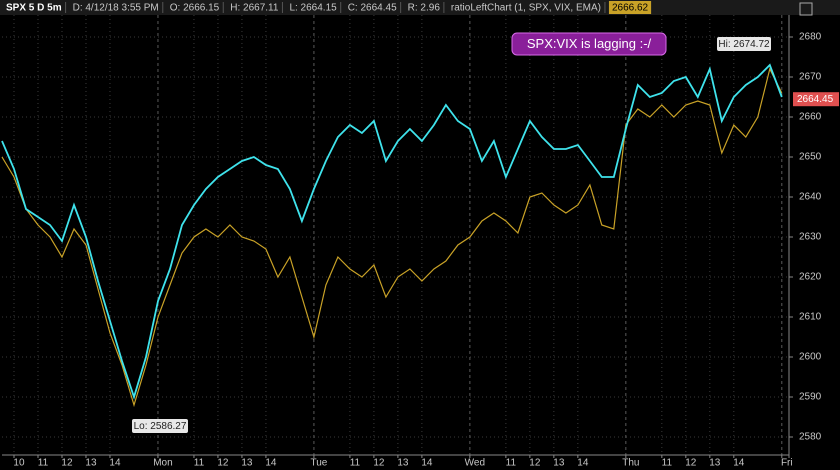  Describe the element at coordinates (810, 77) in the screenshot. I see `y-tick-label: 2670` at that location.